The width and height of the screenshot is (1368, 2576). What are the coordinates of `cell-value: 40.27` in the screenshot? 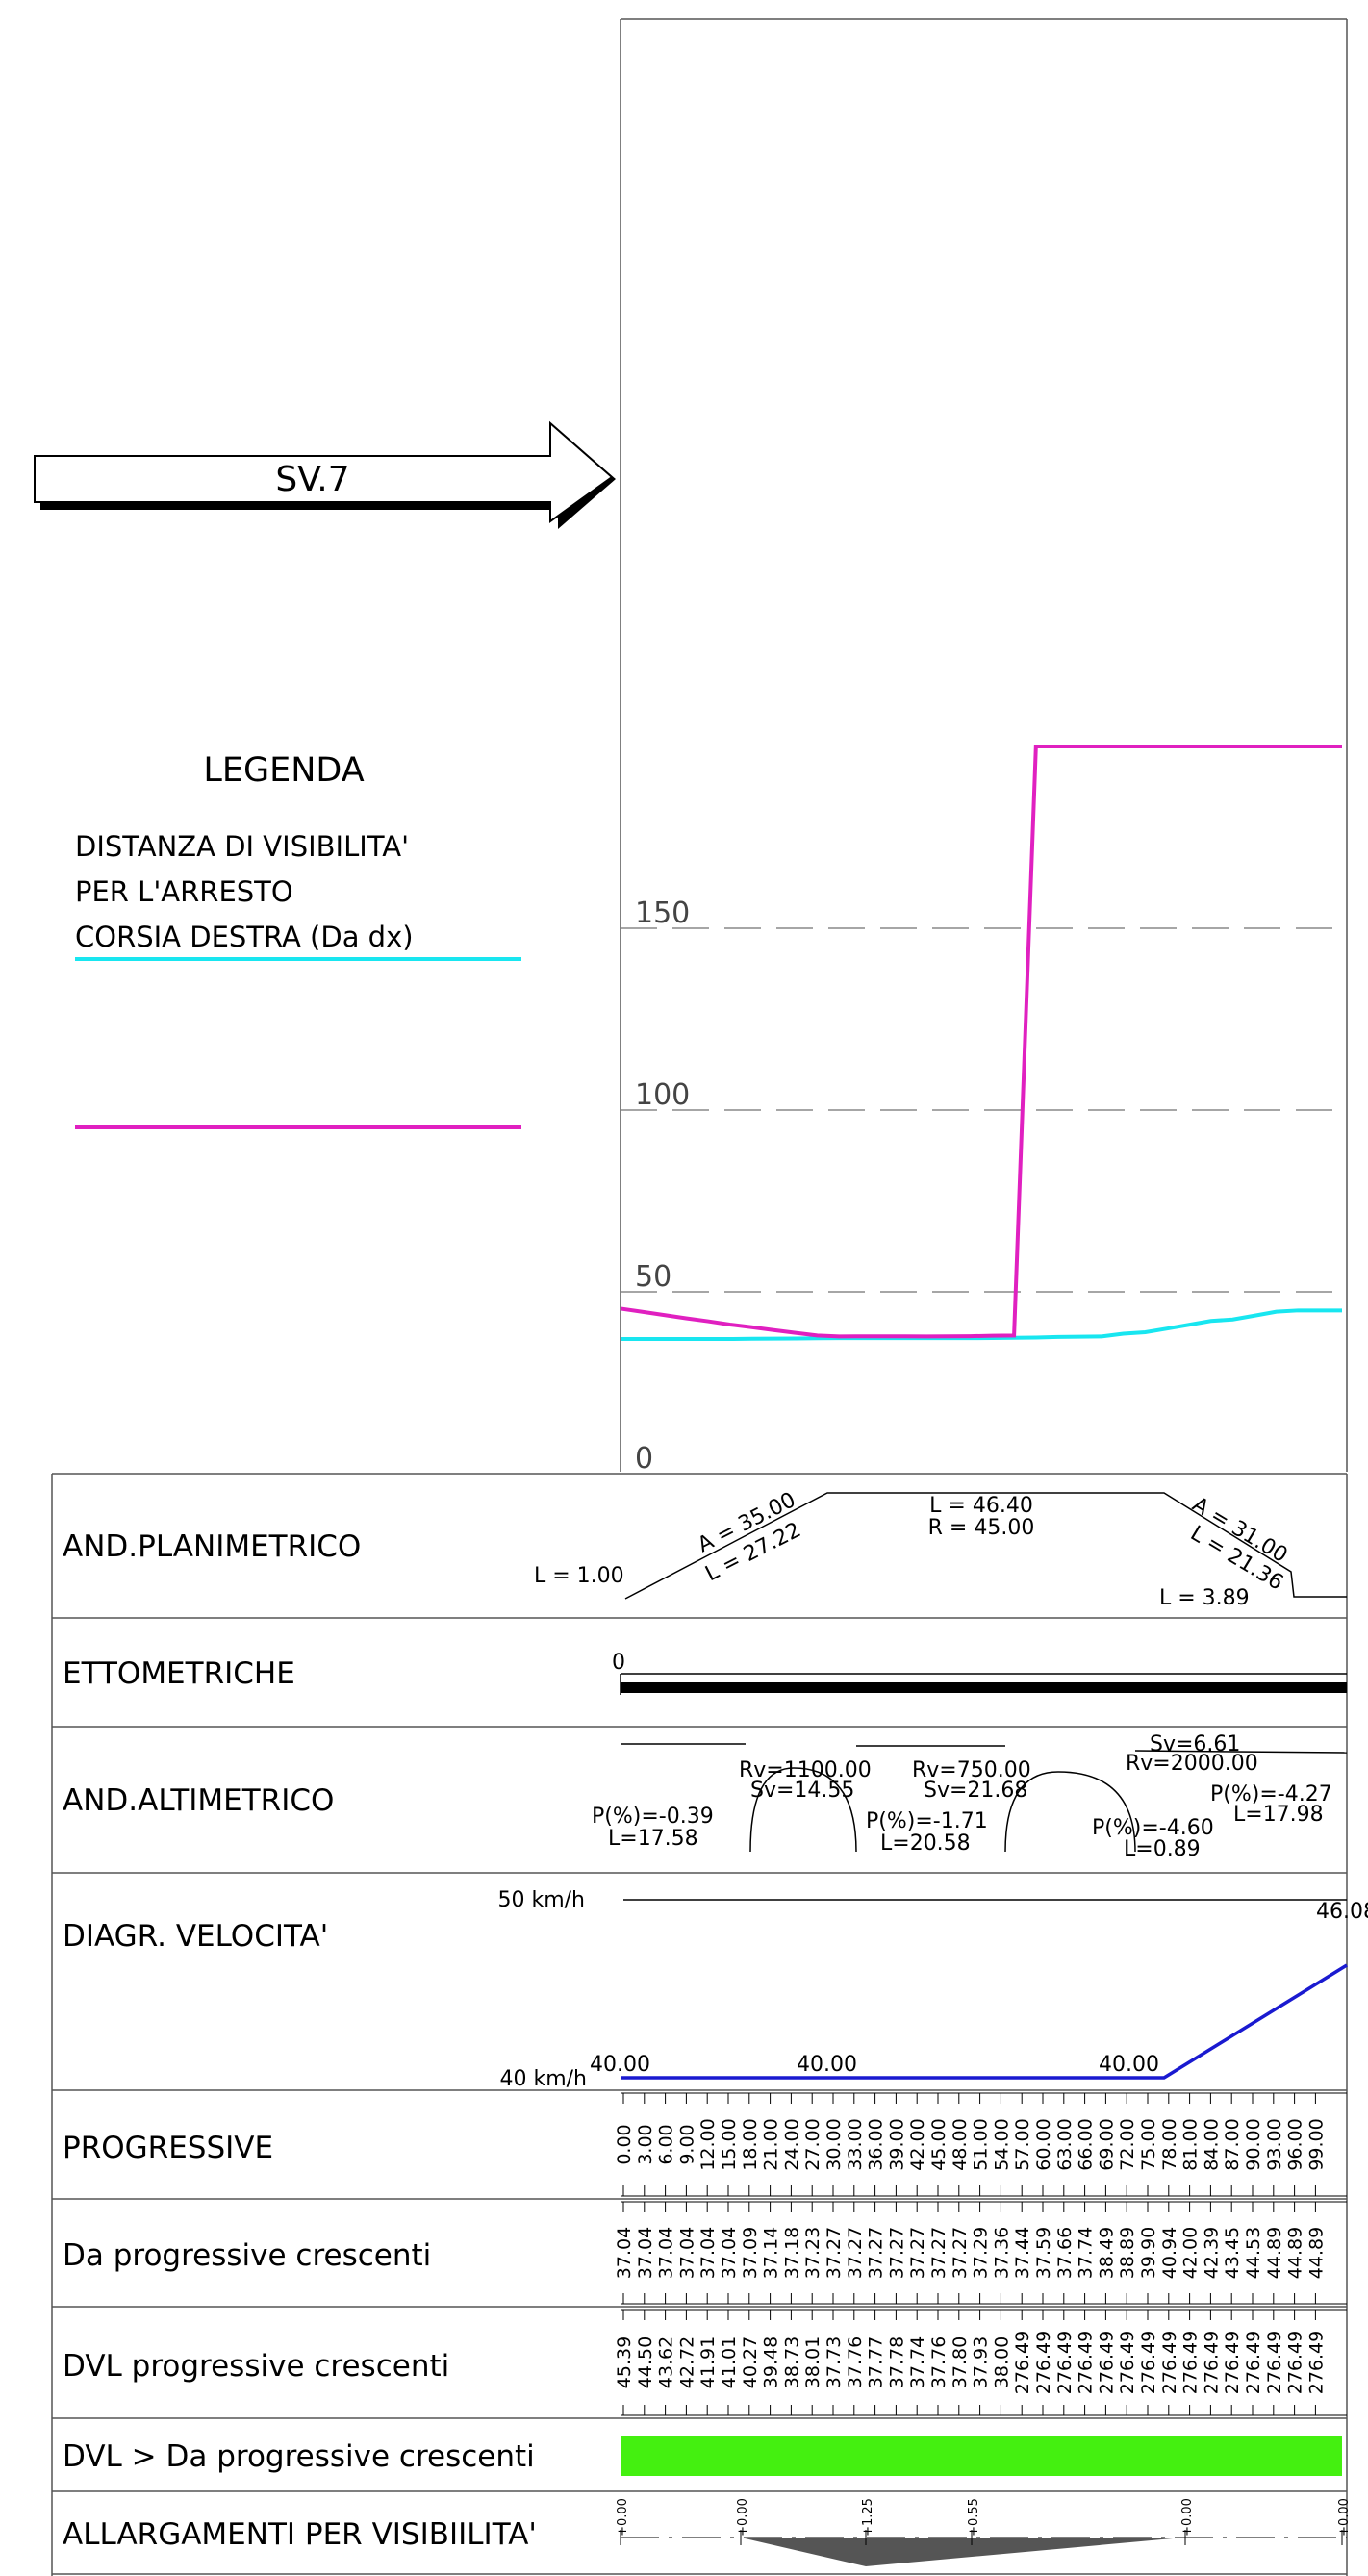 It's located at (750, 2362).